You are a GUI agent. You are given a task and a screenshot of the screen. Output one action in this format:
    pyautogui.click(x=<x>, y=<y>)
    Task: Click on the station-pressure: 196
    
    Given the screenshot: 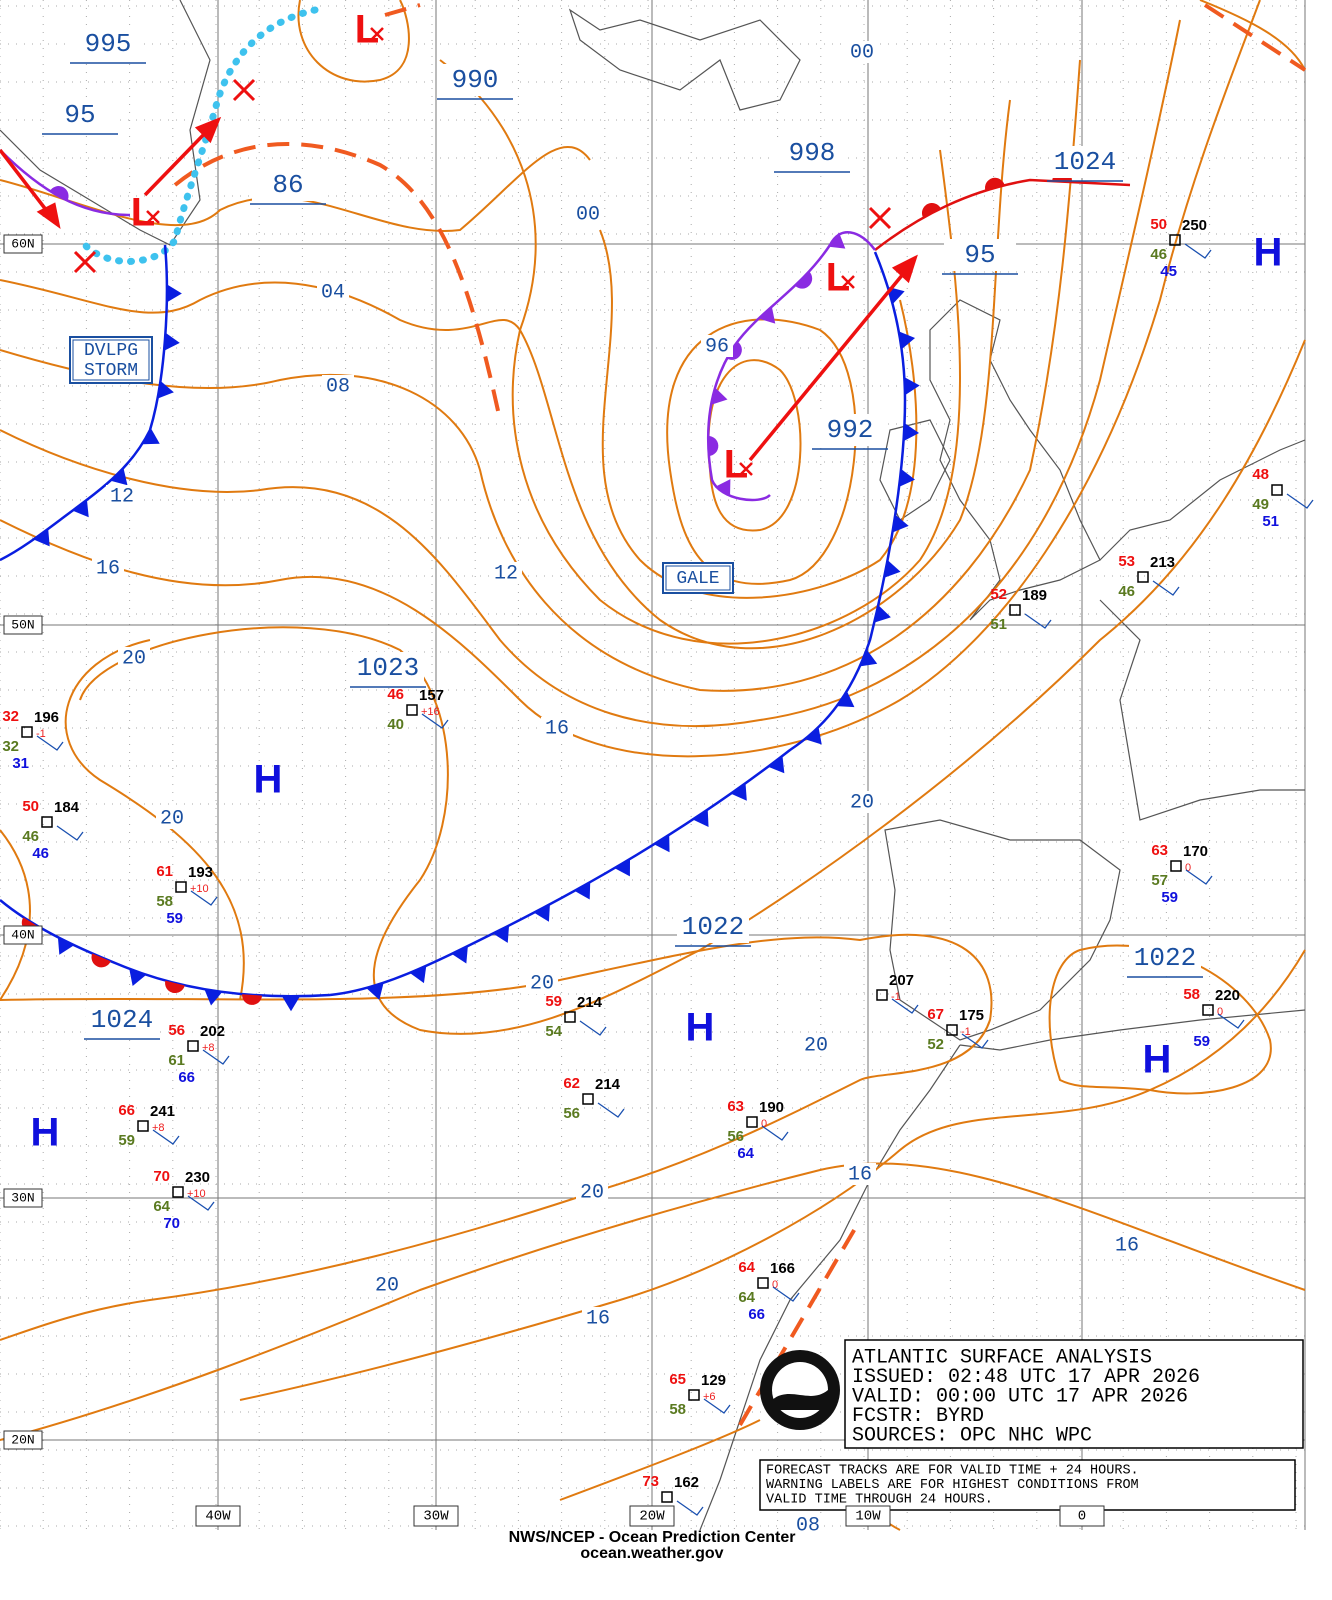 What is the action you would take?
    pyautogui.click(x=46, y=717)
    